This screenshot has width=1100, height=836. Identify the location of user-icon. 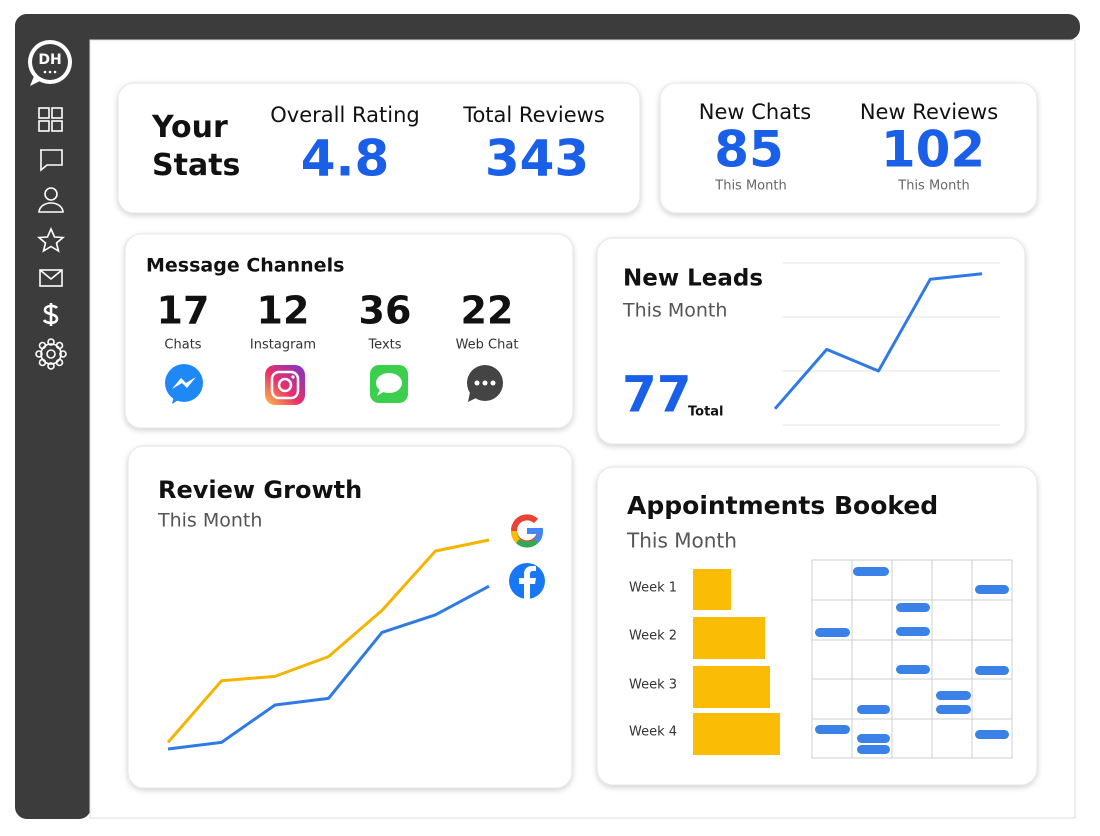
(51, 200).